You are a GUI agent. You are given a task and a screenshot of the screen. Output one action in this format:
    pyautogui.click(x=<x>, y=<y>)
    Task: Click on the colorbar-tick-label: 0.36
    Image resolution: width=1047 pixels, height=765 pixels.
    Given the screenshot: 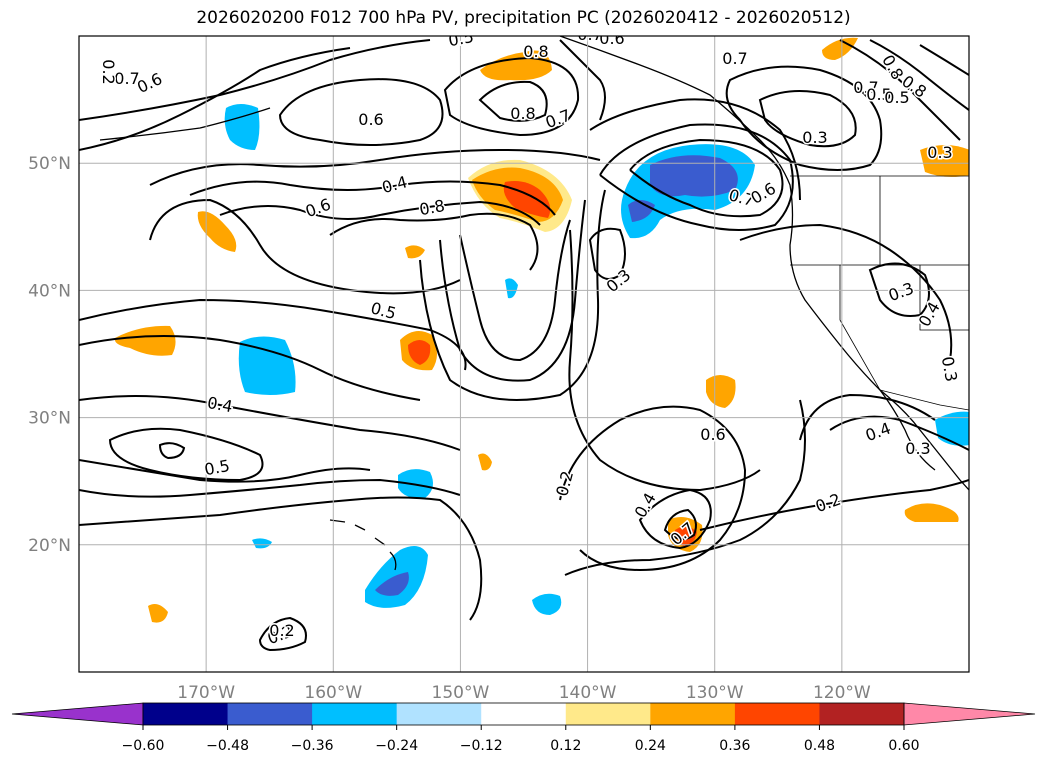 What is the action you would take?
    pyautogui.click(x=734, y=746)
    